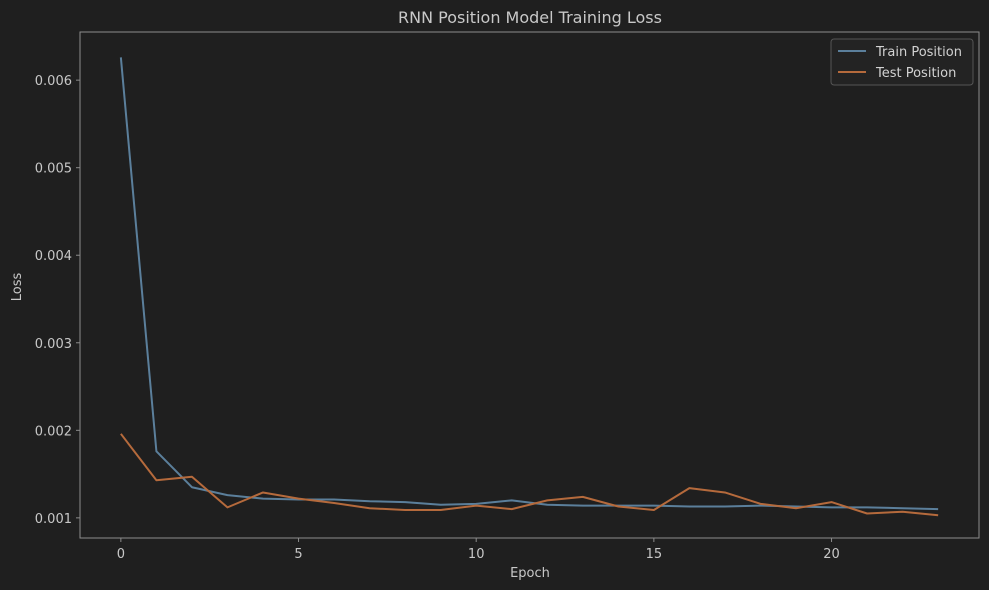 Image resolution: width=989 pixels, height=590 pixels. What do you see at coordinates (17, 287) in the screenshot?
I see `y-axis-label: Loss` at bounding box center [17, 287].